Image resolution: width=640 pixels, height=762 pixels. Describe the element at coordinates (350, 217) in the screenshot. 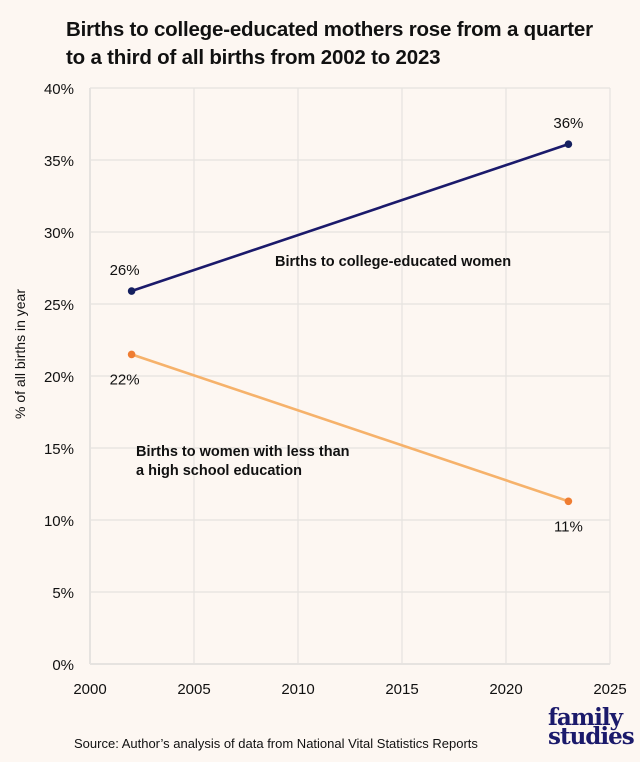

I see `series-line-college` at that location.